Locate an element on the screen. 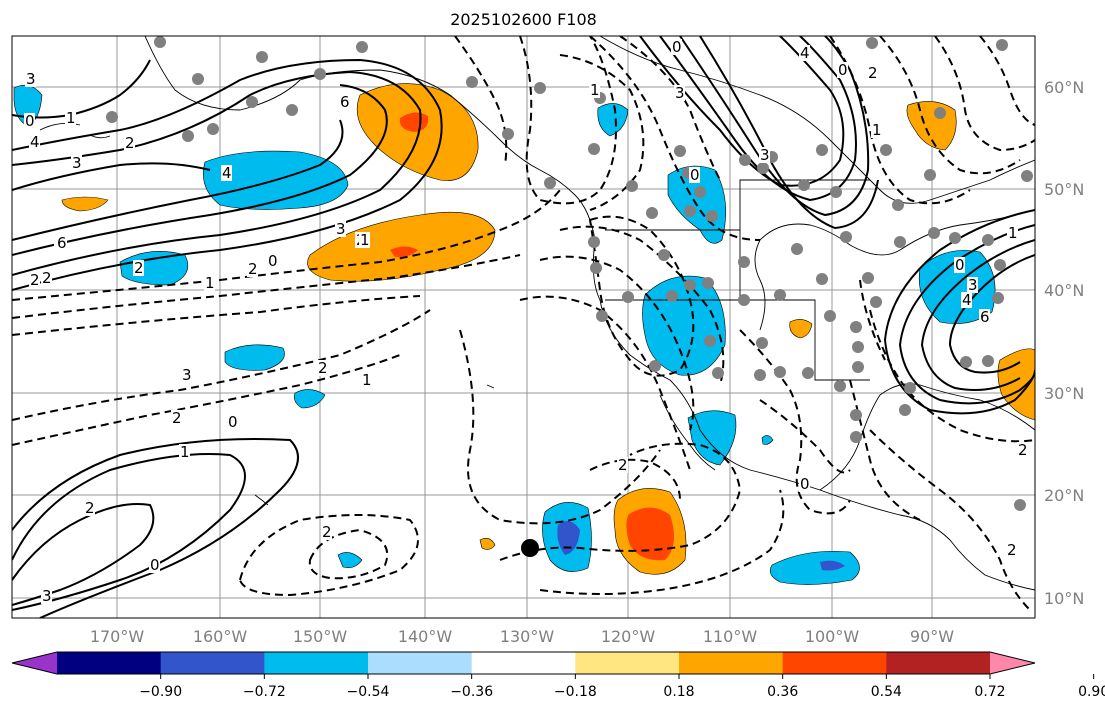 The image size is (1105, 712). colorbar-label: −0.54 is located at coordinates (368, 692).